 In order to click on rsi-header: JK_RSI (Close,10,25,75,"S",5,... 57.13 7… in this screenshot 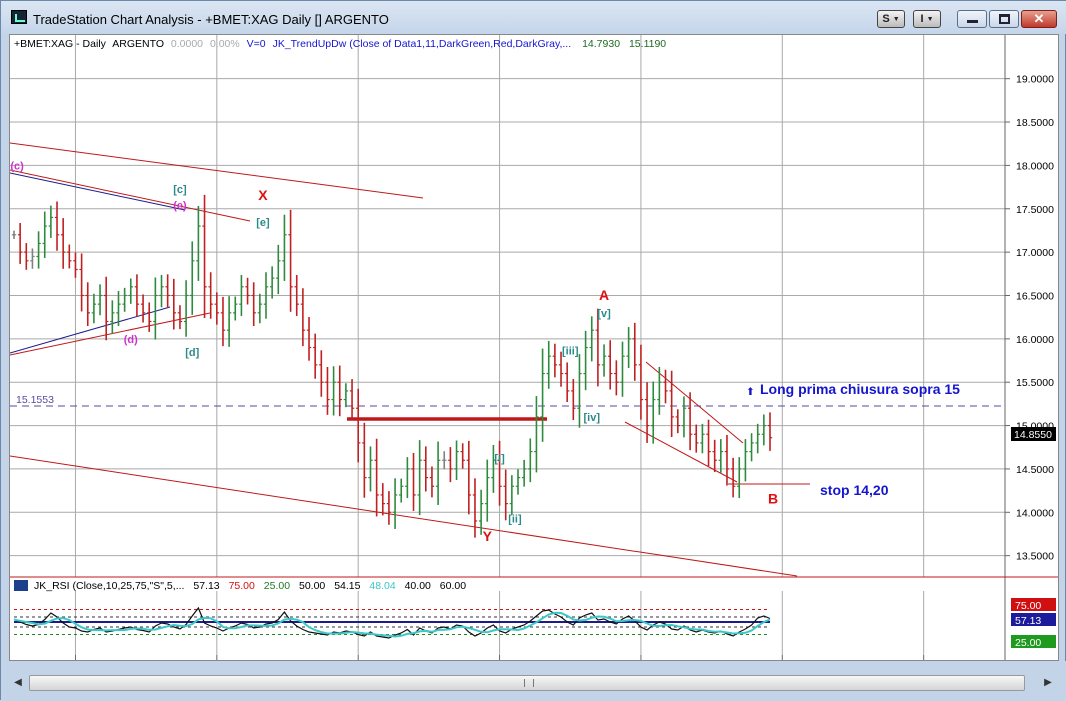, I will do `click(250, 586)`.